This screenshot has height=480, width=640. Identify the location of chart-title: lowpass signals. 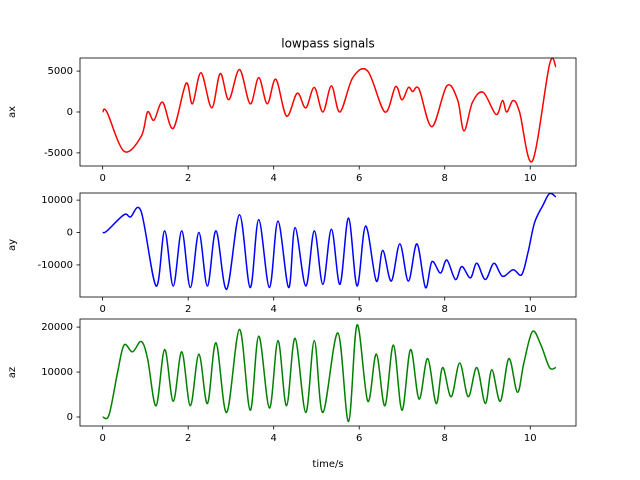
(328, 44).